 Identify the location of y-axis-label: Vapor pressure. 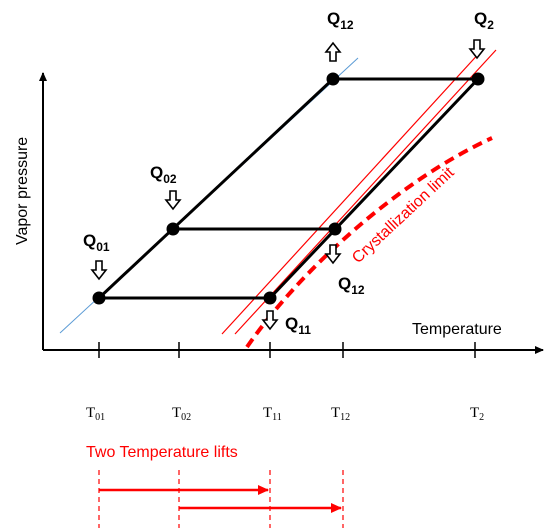
(22, 191).